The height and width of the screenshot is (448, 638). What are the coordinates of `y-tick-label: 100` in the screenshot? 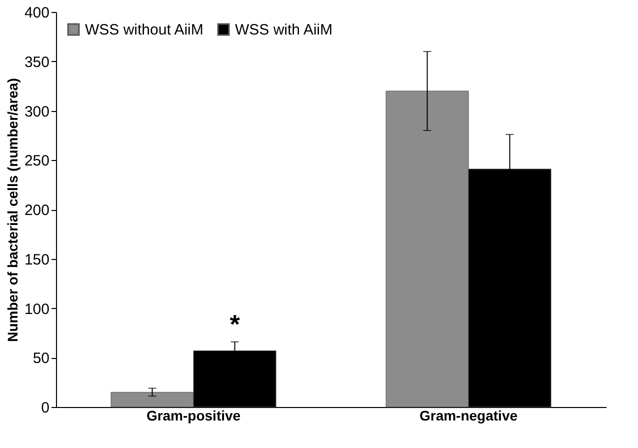 It's located at (37, 309).